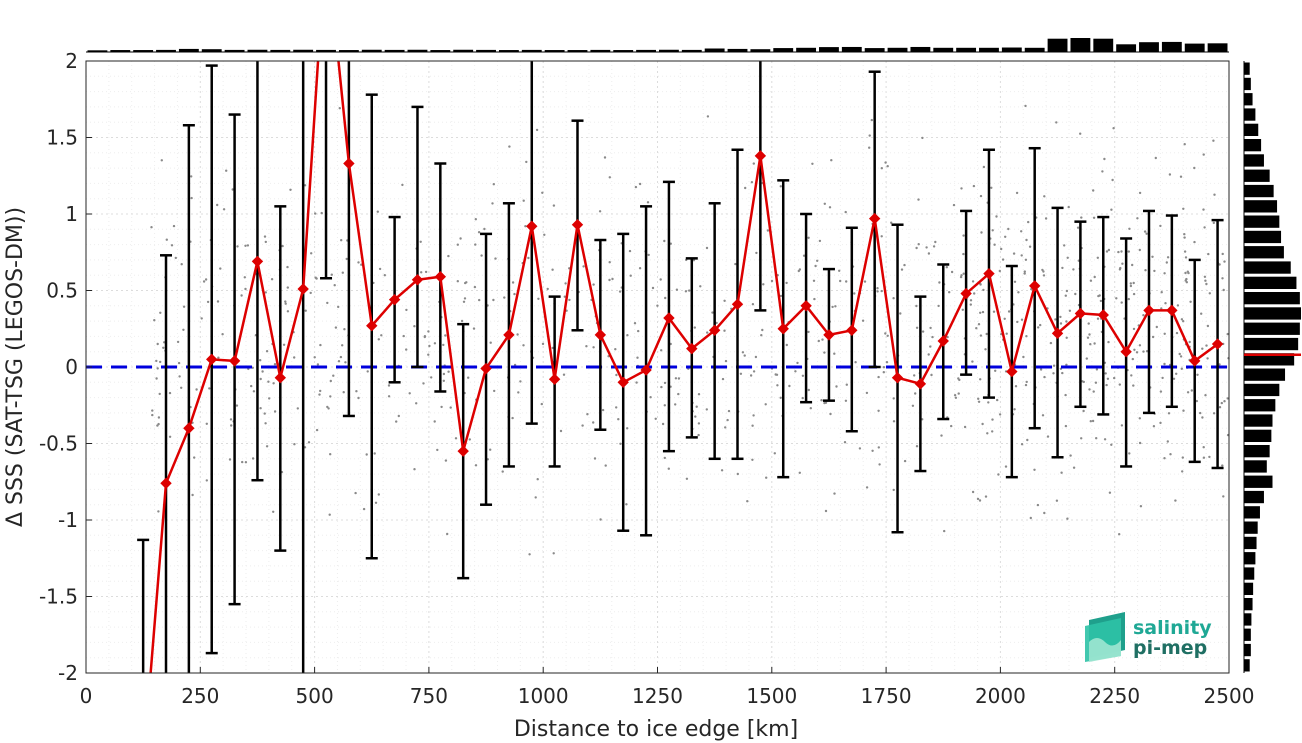 This screenshot has height=743, width=1302. Describe the element at coordinates (1272, 367) in the screenshot. I see `right-histogram` at that location.